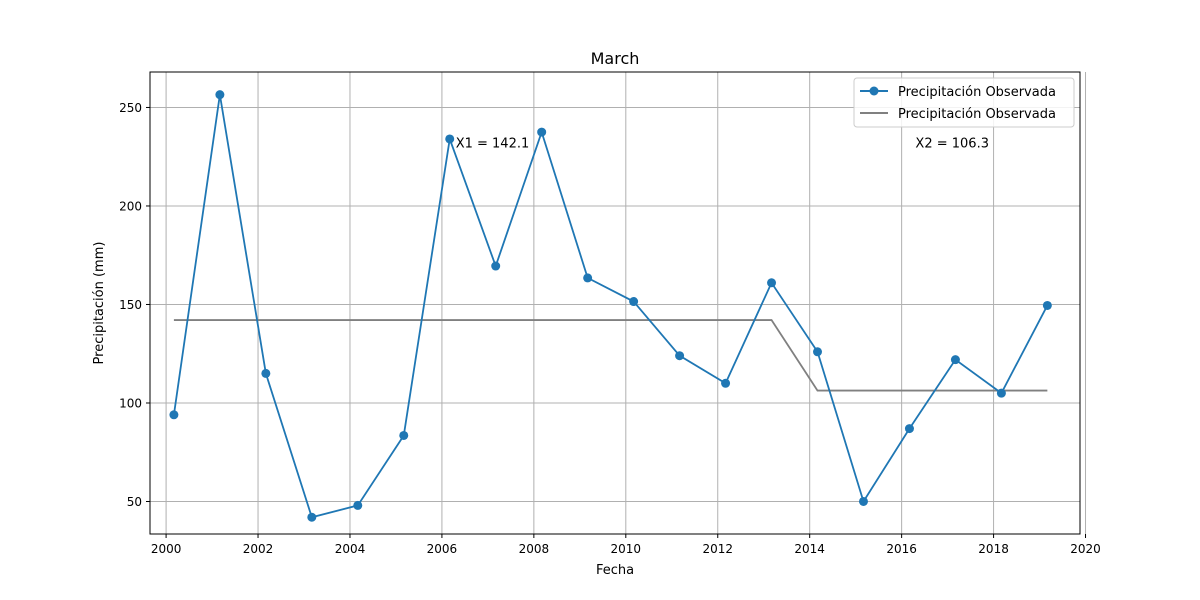  I want to click on y-tick-label: 150, so click(130, 305).